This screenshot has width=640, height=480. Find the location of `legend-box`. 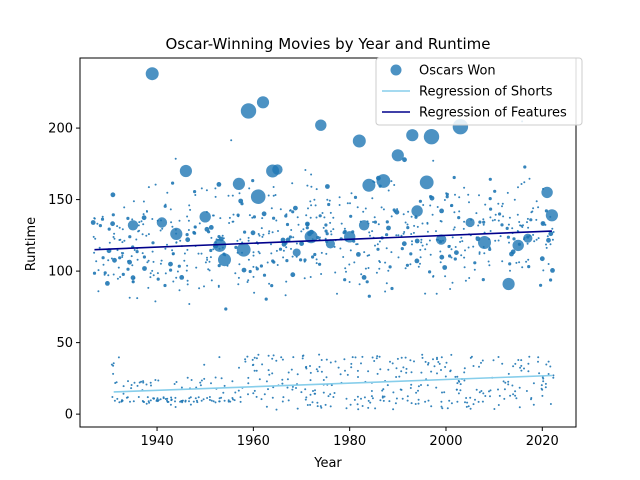

legend-box is located at coordinates (479, 91).